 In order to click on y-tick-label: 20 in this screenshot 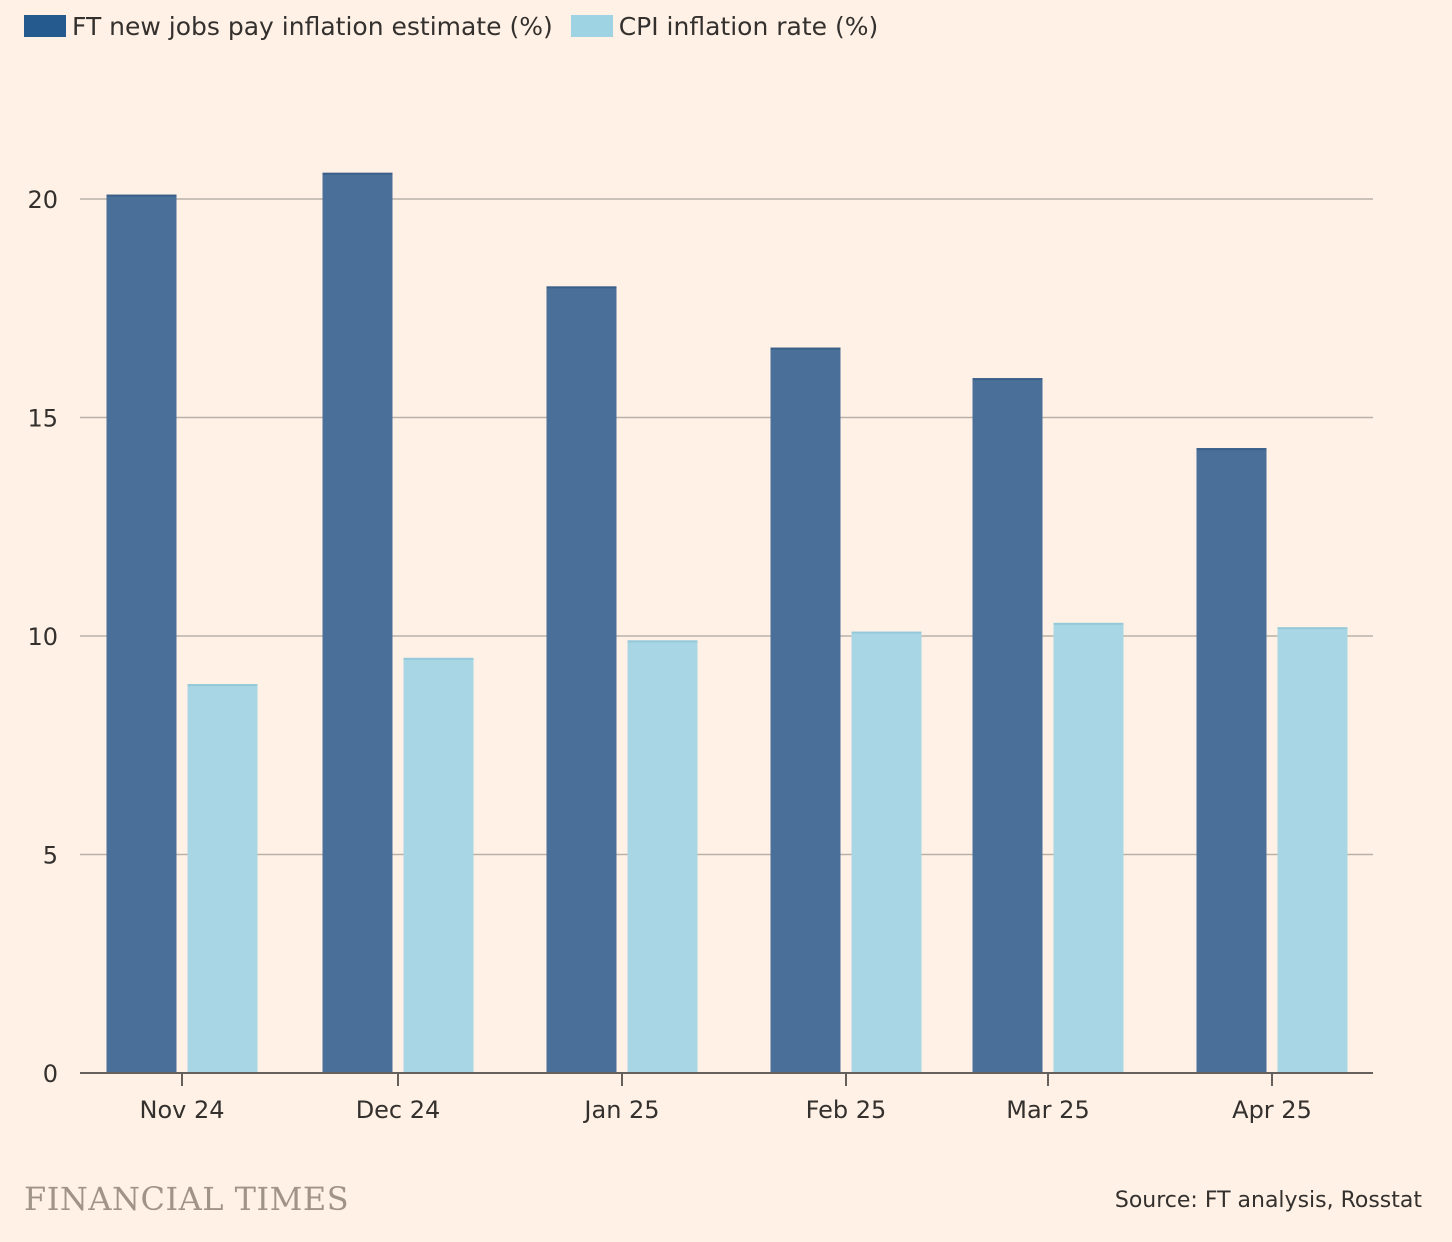, I will do `click(42, 200)`.